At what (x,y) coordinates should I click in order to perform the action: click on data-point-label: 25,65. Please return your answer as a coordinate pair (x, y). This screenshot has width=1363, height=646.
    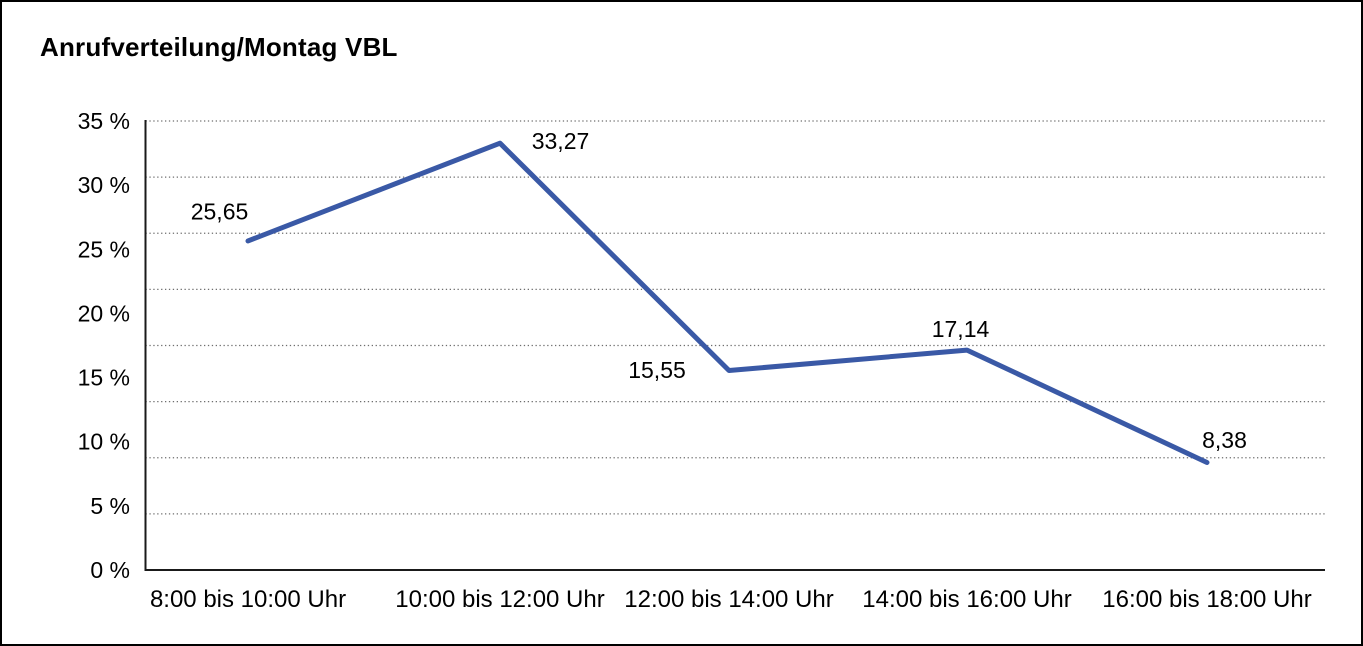
    Looking at the image, I should click on (220, 211).